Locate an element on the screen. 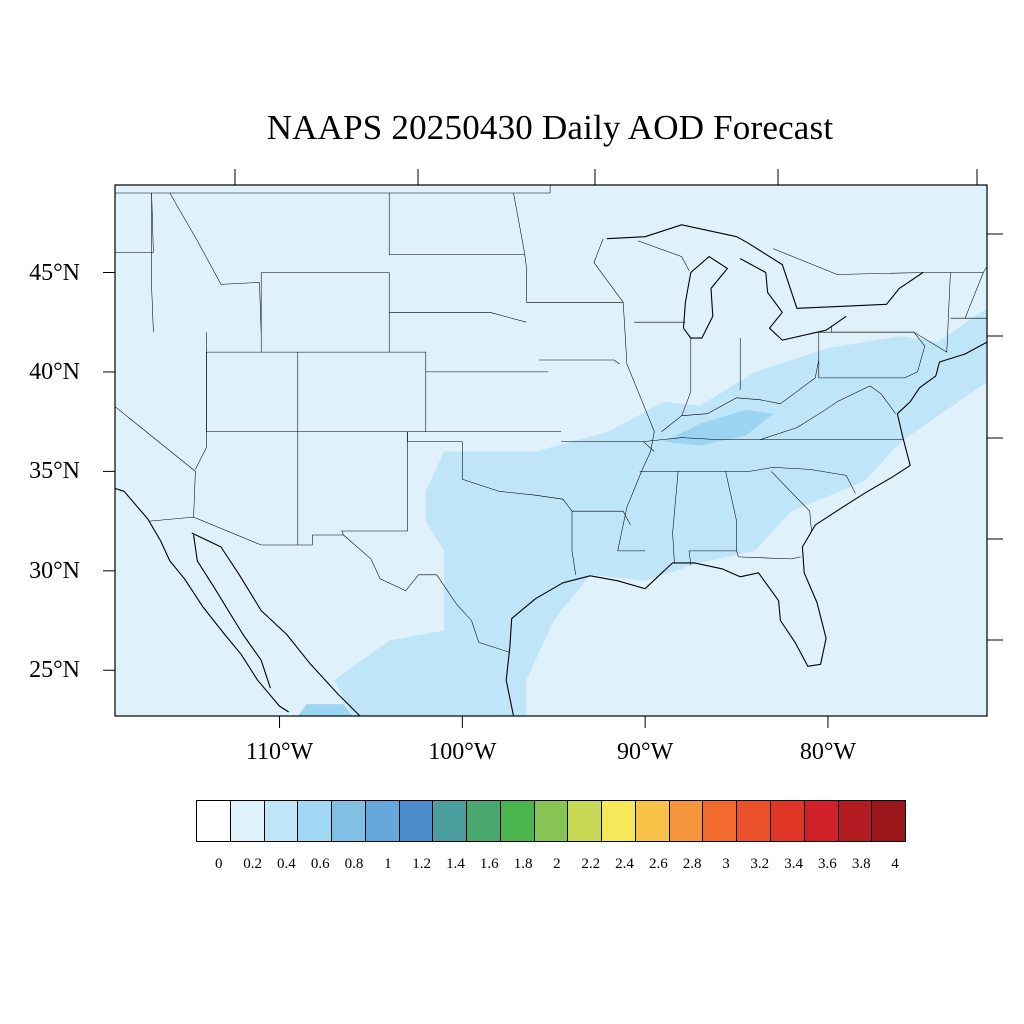 Image resolution: width=1024 pixels, height=1024 pixels. colorbar-label: 0.4 is located at coordinates (286, 864).